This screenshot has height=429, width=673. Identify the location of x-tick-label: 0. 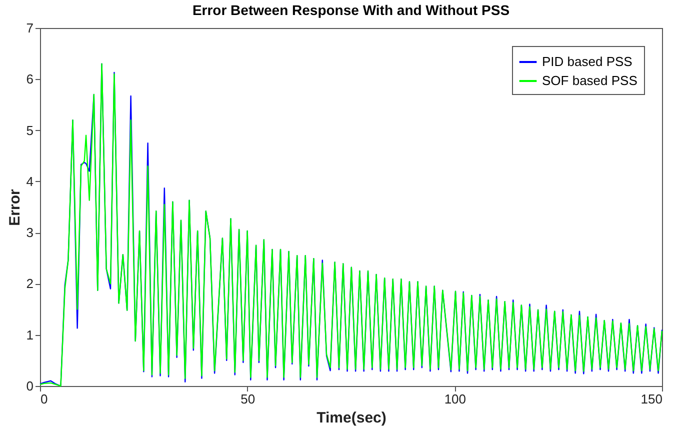
(44, 399).